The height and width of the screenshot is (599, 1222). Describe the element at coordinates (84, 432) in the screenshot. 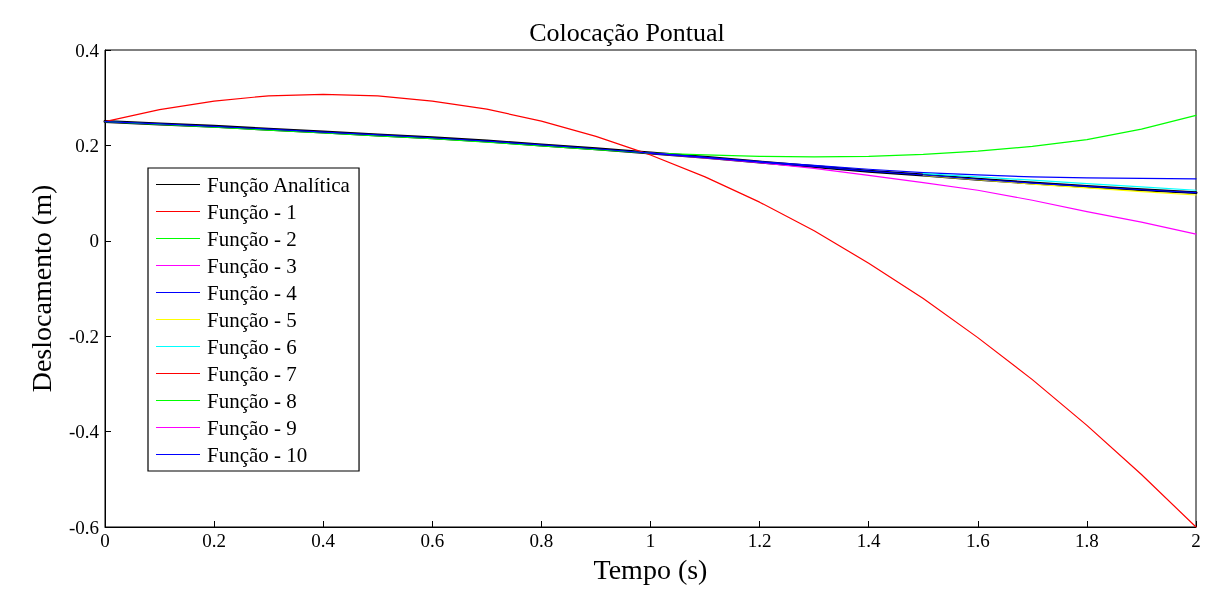

I see `y-tick-label: -0.4` at that location.